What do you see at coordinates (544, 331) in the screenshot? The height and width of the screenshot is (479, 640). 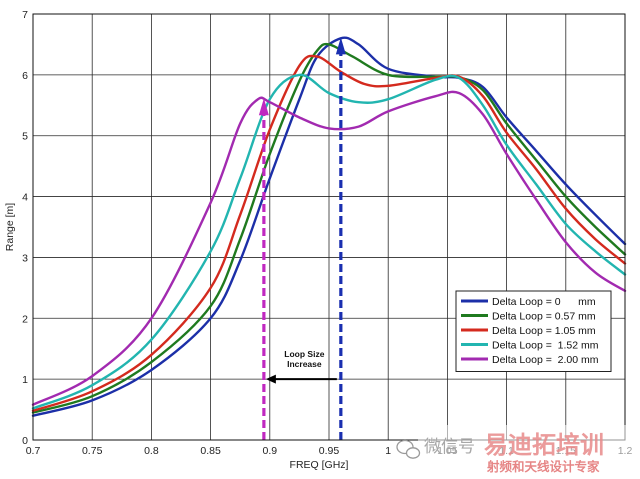 I see `legend-entry-3: Delta Loop = 1.05 mm` at bounding box center [544, 331].